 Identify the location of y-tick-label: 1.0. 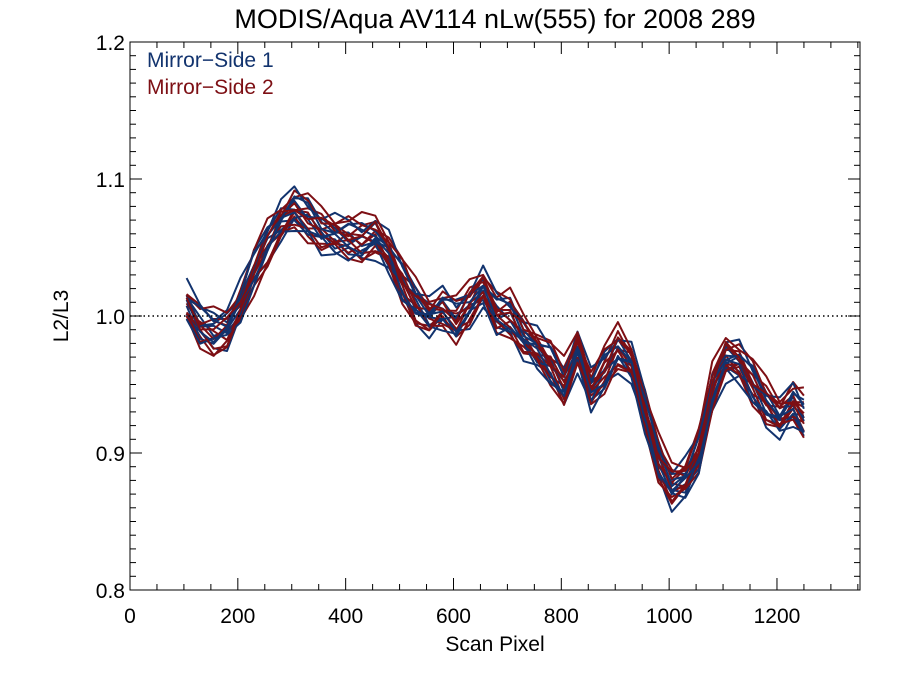
(110, 317).